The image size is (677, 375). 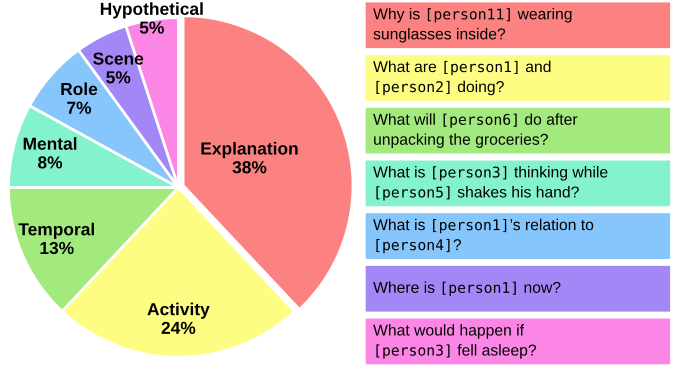 I want to click on data-label: 38%, so click(x=249, y=167).